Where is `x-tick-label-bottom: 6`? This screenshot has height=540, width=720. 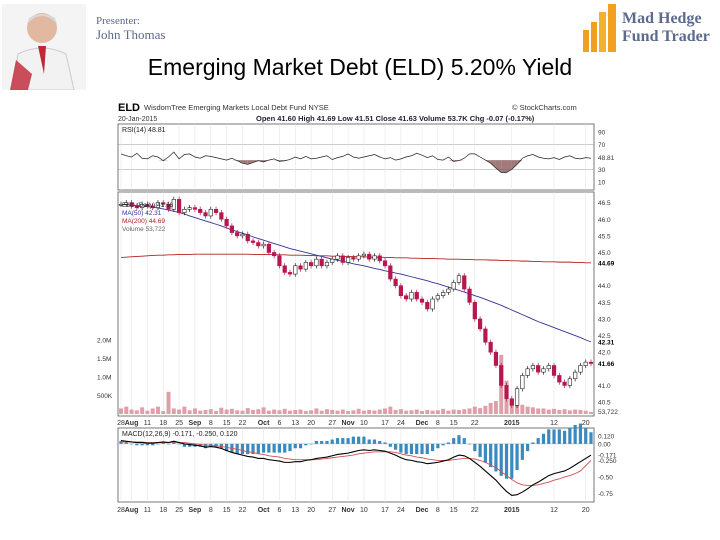
x-tick-label-bottom: 6 is located at coordinates (279, 510).